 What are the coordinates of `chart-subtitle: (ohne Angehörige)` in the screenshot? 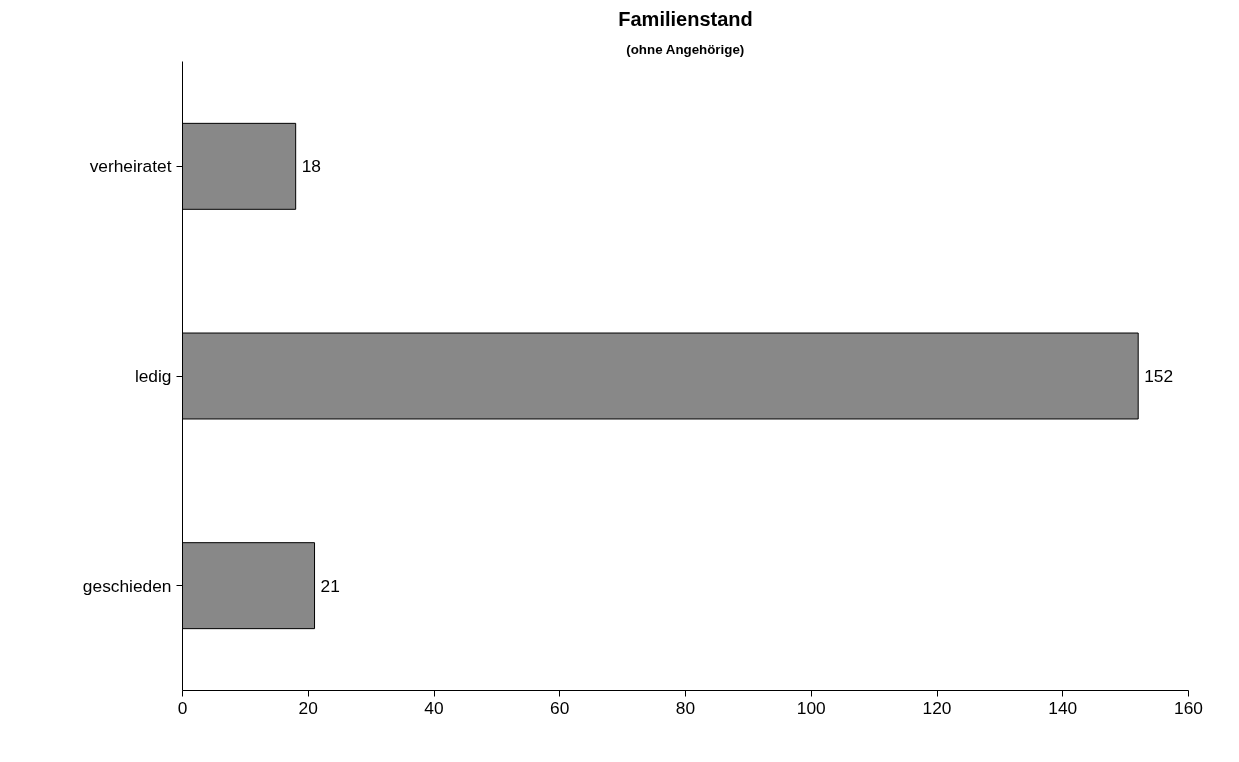 It's located at (685, 49).